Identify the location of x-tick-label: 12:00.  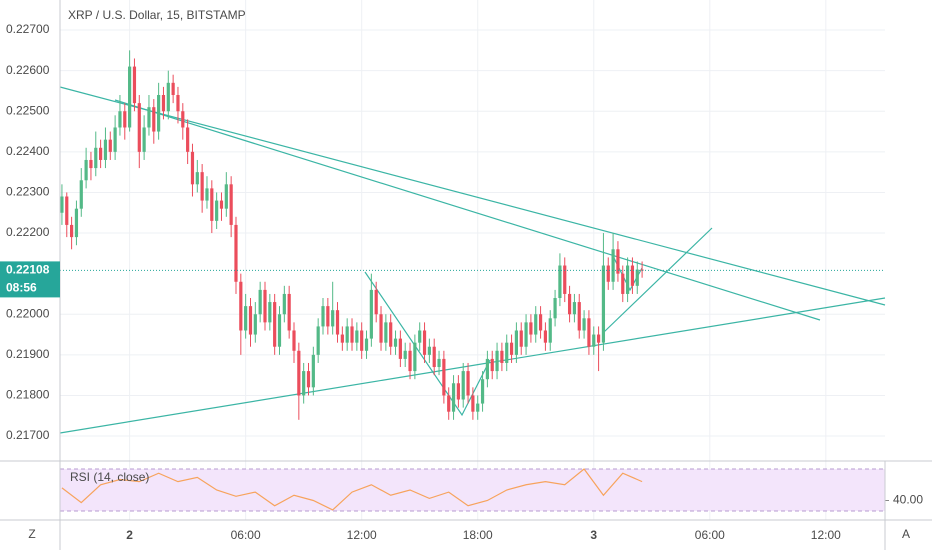
(362, 535).